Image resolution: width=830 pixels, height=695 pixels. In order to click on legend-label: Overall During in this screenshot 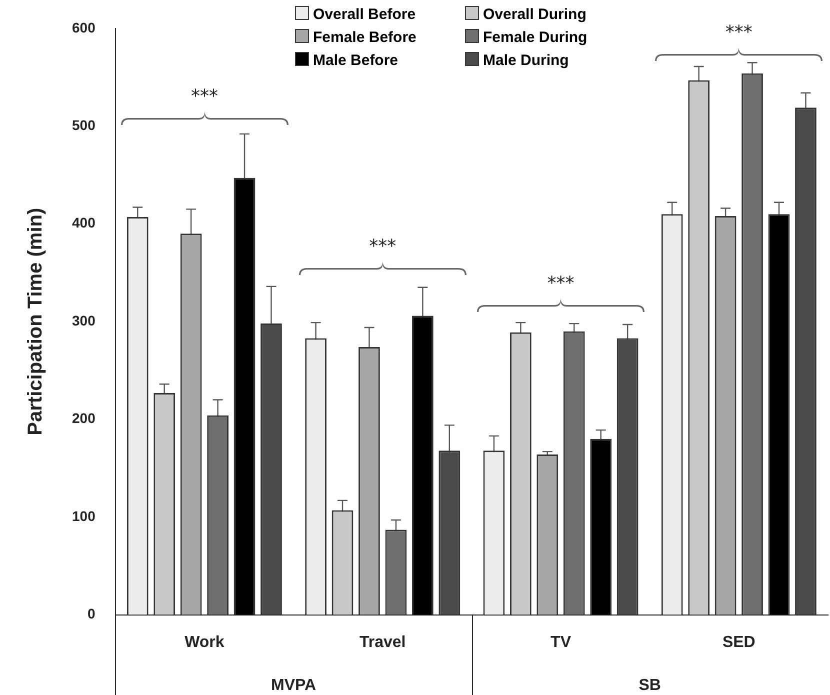, I will do `click(535, 14)`.